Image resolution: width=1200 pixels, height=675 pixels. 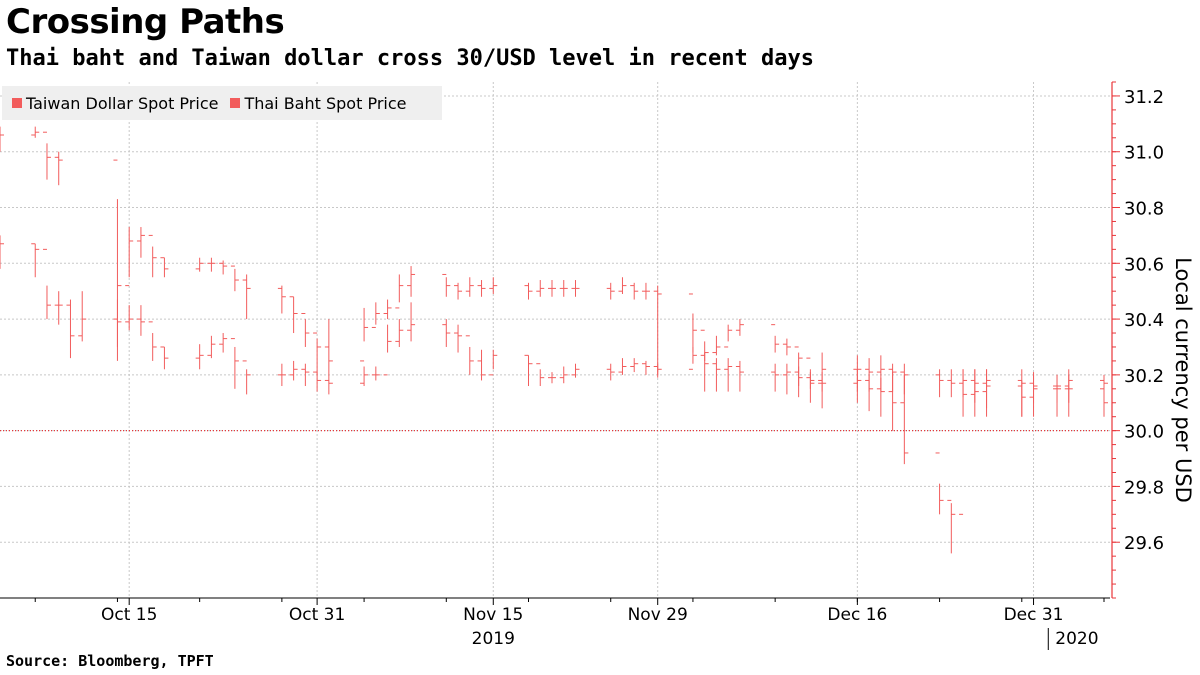 What do you see at coordinates (317, 615) in the screenshot?
I see `x-tick-label: Oct 31` at bounding box center [317, 615].